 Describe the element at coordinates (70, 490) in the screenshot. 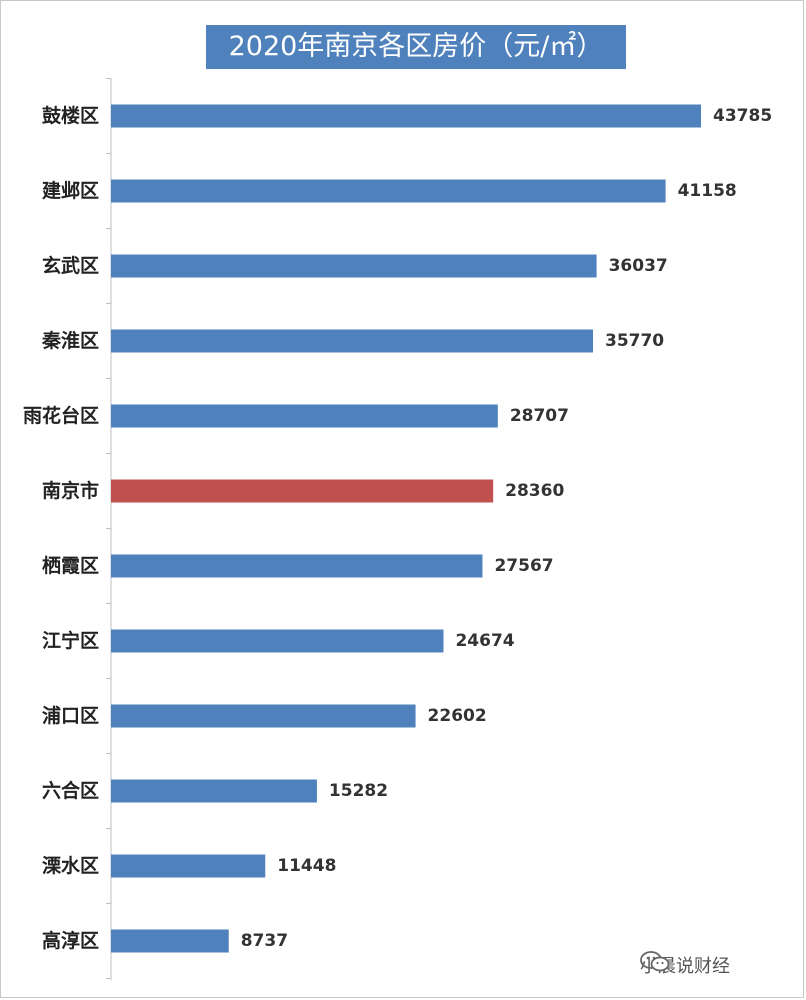

I see `category-label: 南京市` at that location.